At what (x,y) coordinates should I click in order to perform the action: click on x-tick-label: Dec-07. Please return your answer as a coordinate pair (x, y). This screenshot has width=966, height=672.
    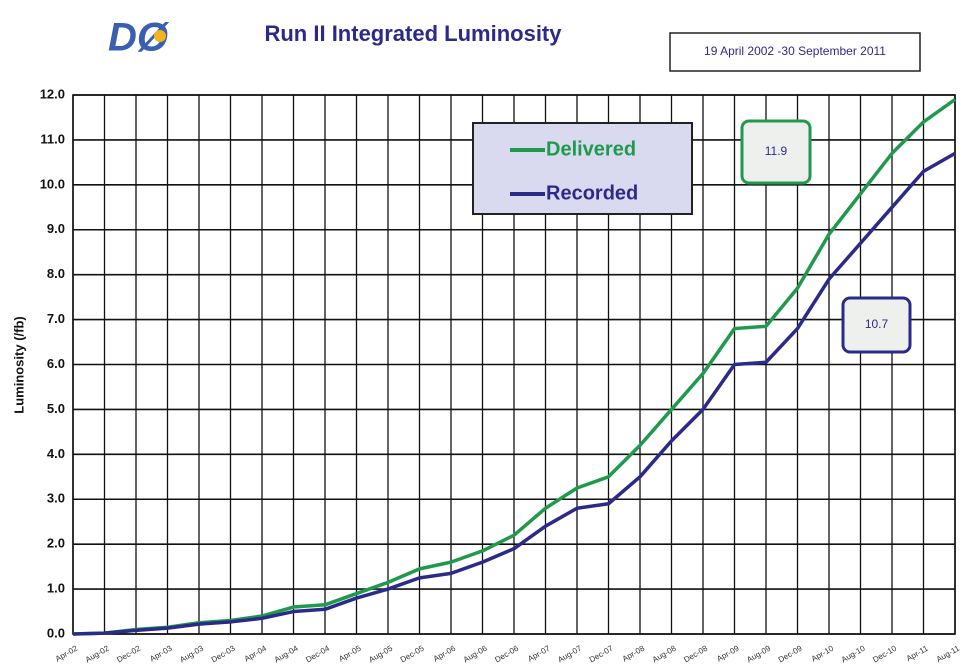
    Looking at the image, I should click on (601, 653).